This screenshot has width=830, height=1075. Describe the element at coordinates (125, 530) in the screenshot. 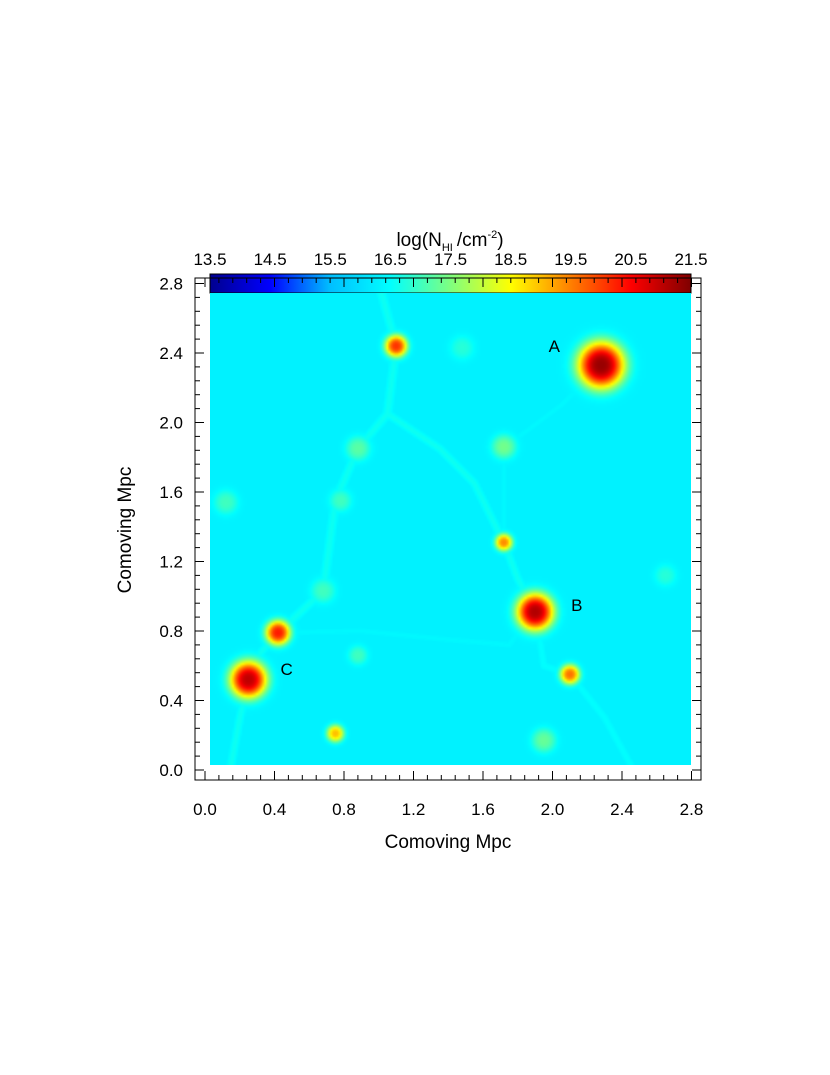

I see `y-axis-title: Comoving Mpc` at that location.